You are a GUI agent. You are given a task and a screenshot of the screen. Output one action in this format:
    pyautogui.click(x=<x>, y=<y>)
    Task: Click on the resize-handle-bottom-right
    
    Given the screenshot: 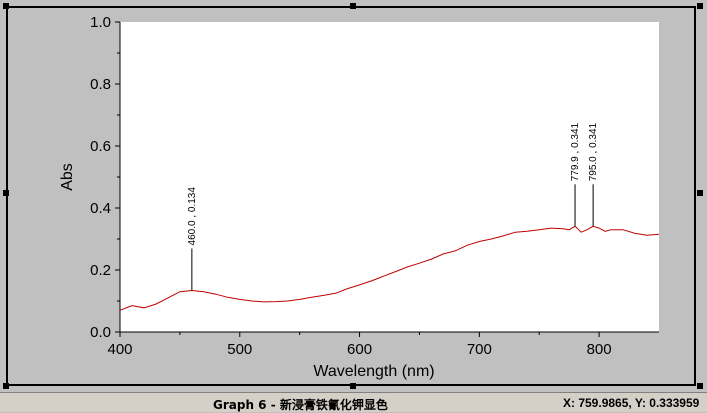 What is the action you would take?
    pyautogui.click(x=700, y=386)
    